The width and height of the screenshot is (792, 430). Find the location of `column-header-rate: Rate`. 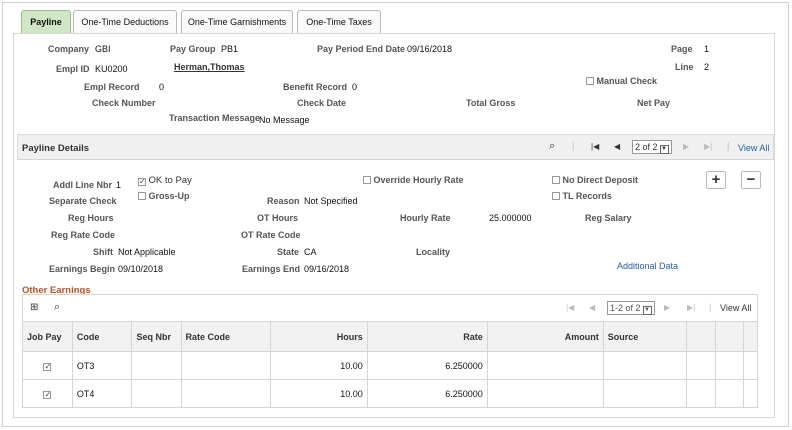

column-header-rate: Rate is located at coordinates (427, 336).